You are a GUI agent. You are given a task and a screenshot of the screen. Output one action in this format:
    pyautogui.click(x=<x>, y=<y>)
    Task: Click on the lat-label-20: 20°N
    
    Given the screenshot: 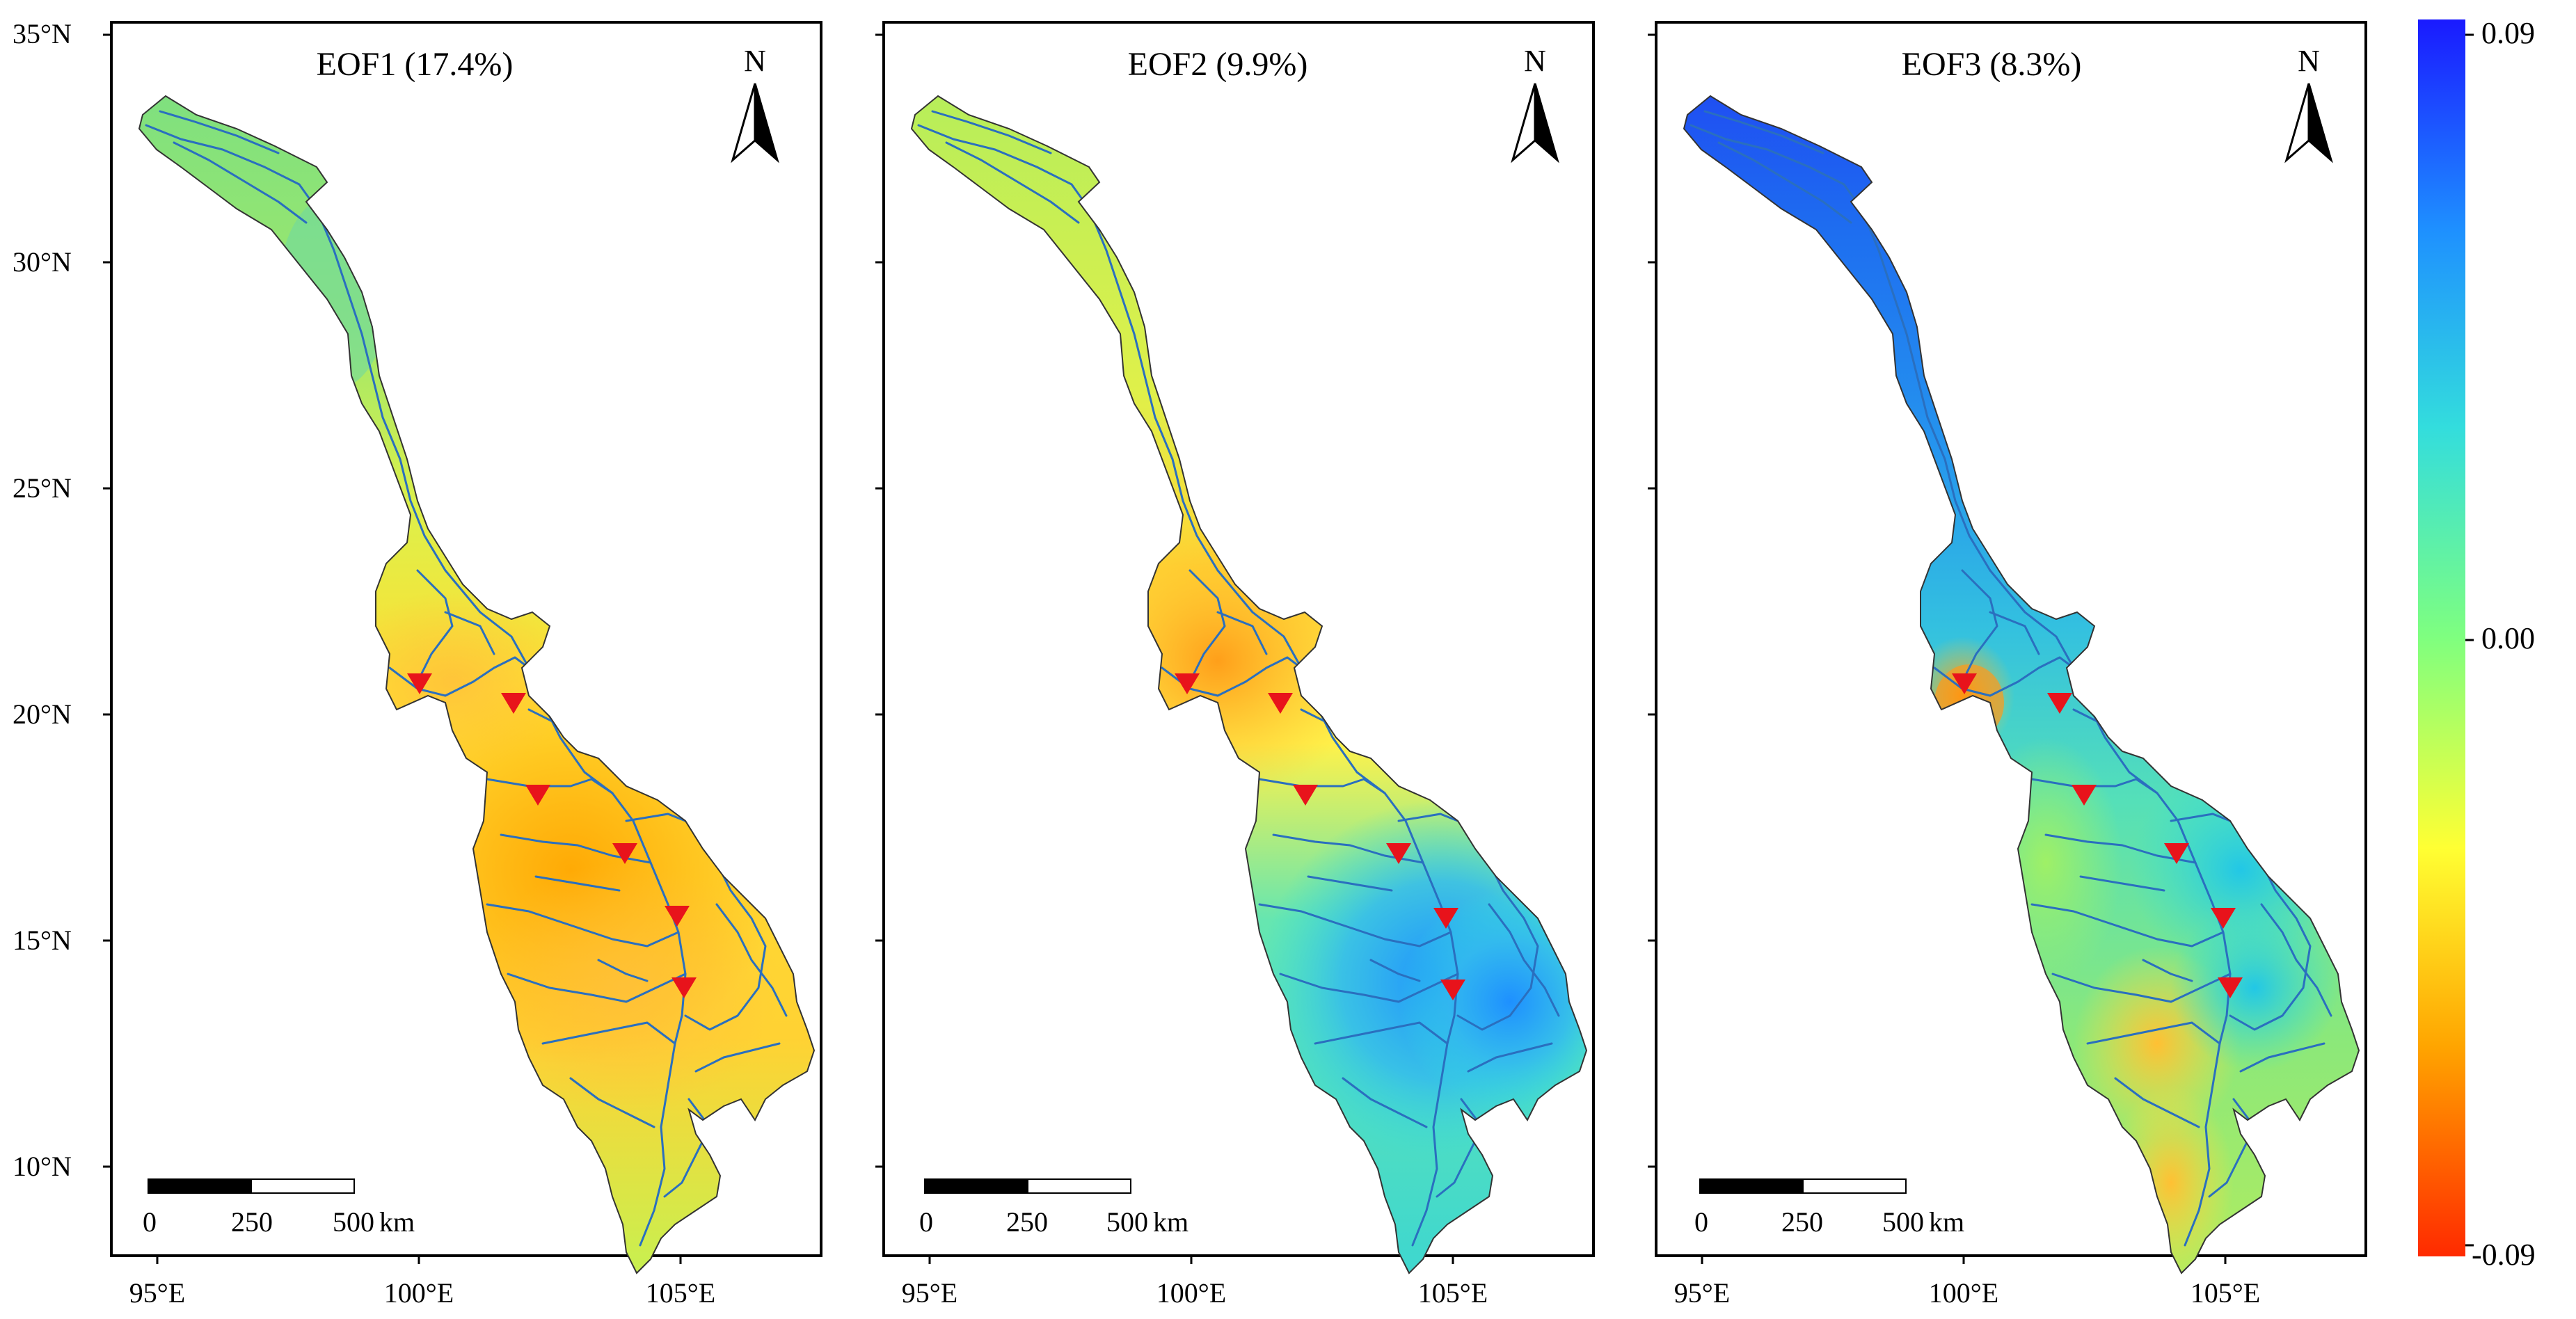 What is the action you would take?
    pyautogui.click(x=42, y=714)
    